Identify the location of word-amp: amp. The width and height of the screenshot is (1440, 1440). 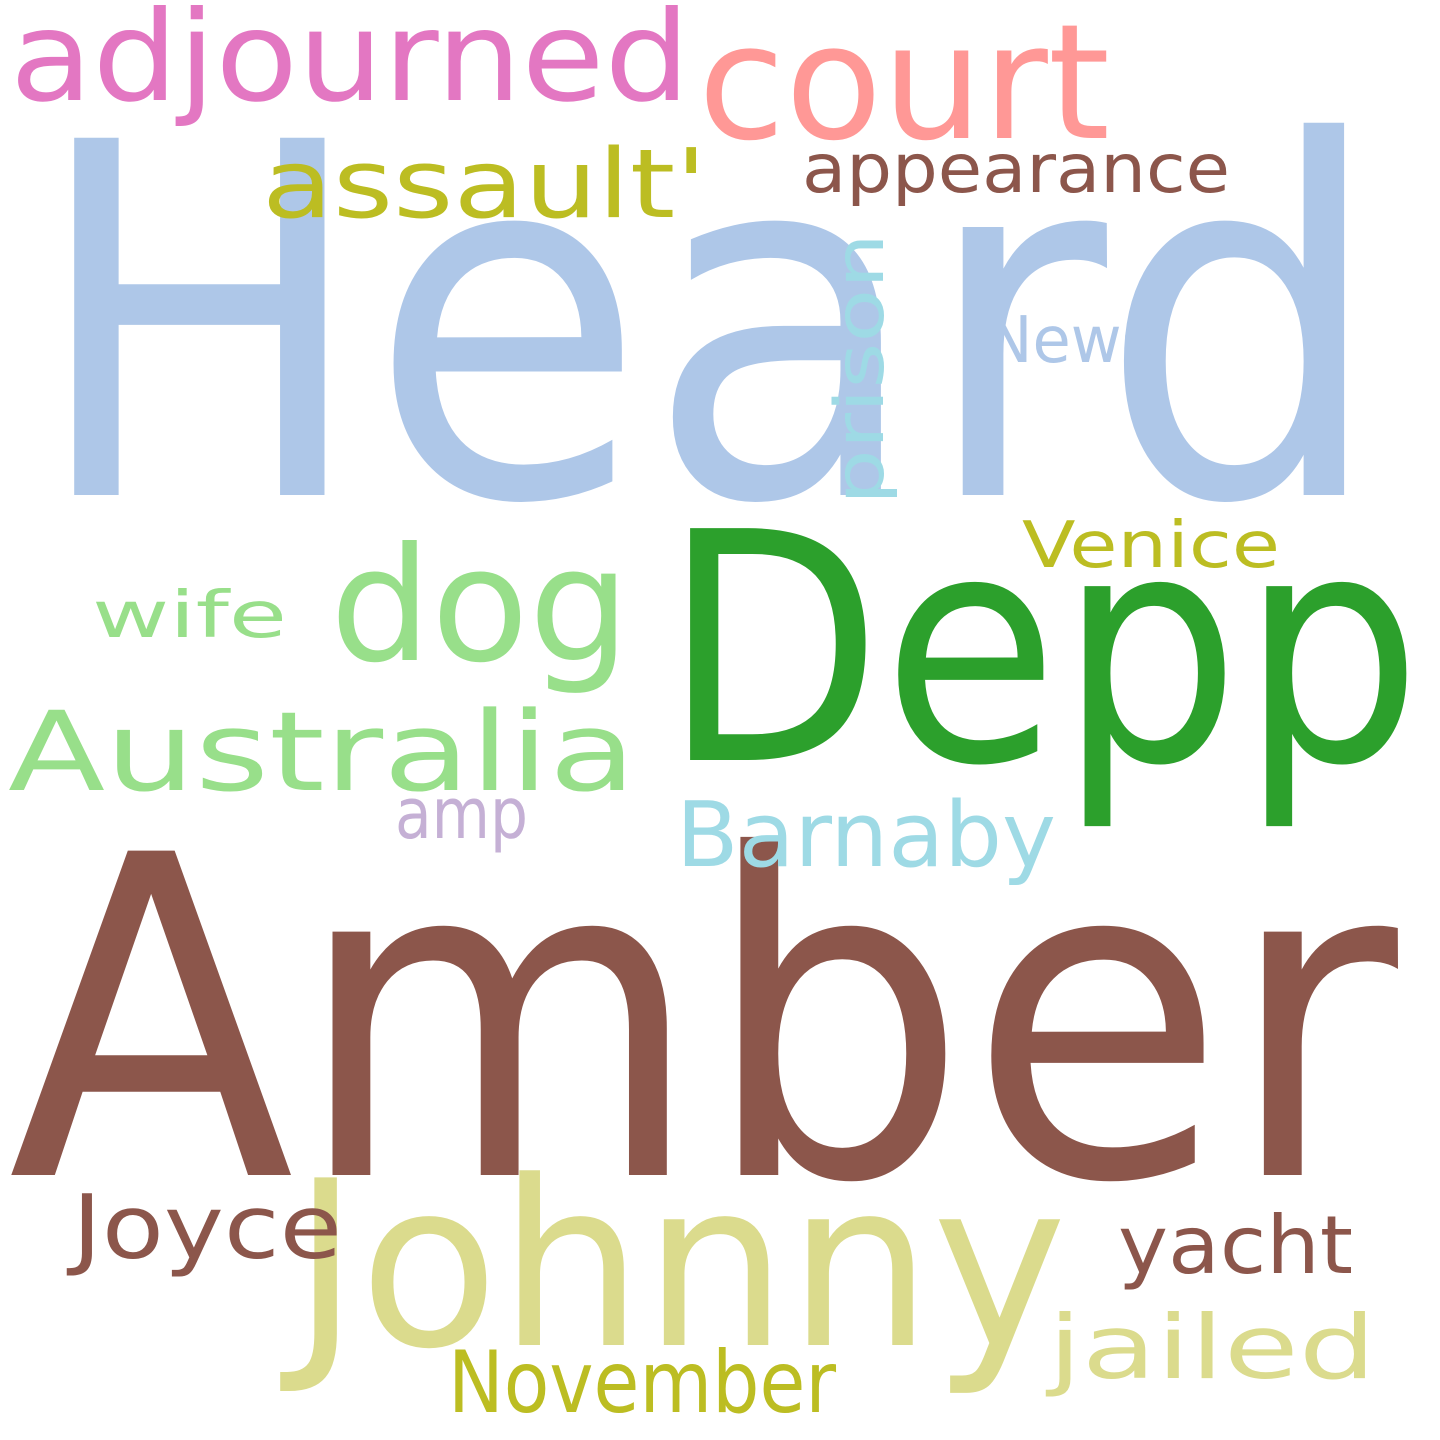
(461, 814).